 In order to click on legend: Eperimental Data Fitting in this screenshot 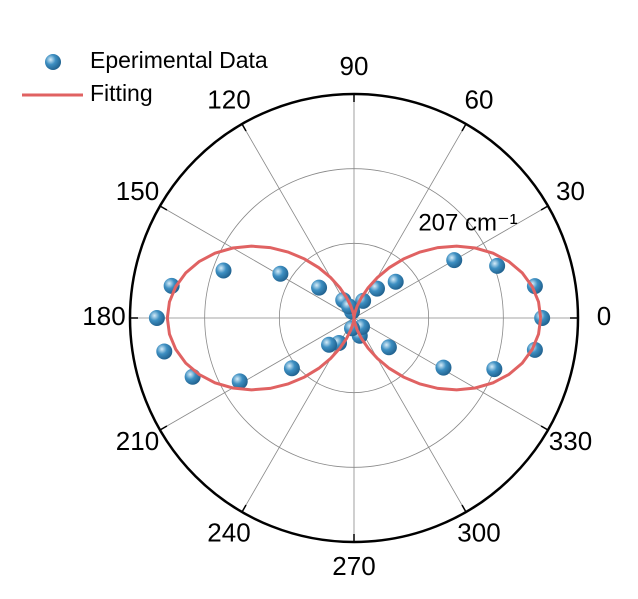, I will do `click(145, 76)`.